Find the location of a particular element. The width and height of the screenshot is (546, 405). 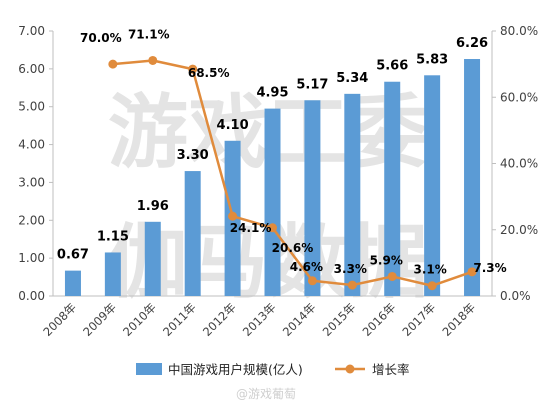

x-tick-label: 2018年 is located at coordinates (458, 319).